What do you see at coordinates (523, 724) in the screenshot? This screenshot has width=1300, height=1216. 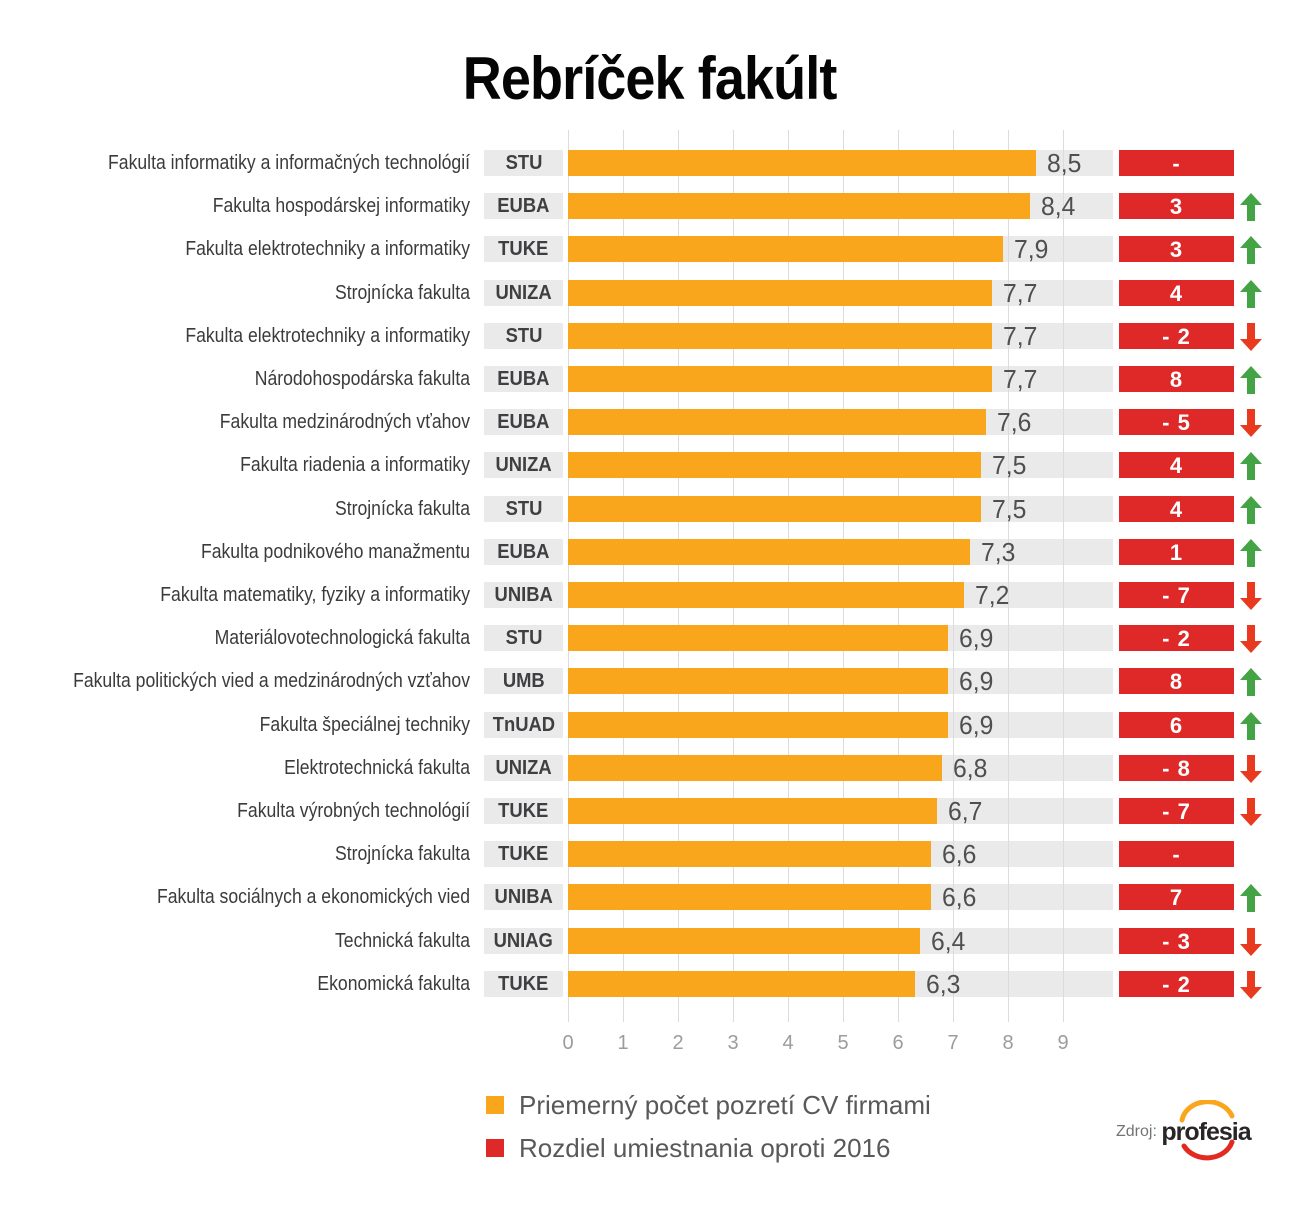 I see `university-badge: TnUAD` at bounding box center [523, 724].